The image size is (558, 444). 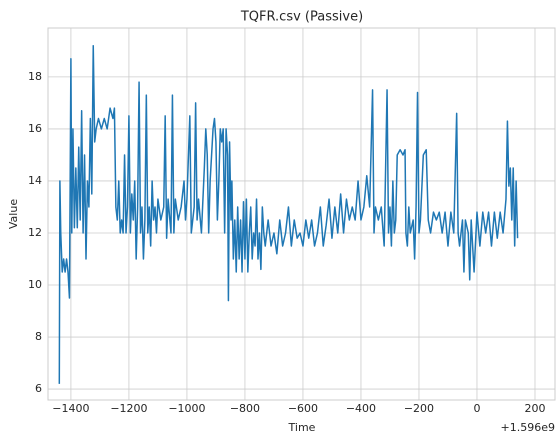 What do you see at coordinates (128, 408) in the screenshot?
I see `x-tick-label: −1200` at bounding box center [128, 408].